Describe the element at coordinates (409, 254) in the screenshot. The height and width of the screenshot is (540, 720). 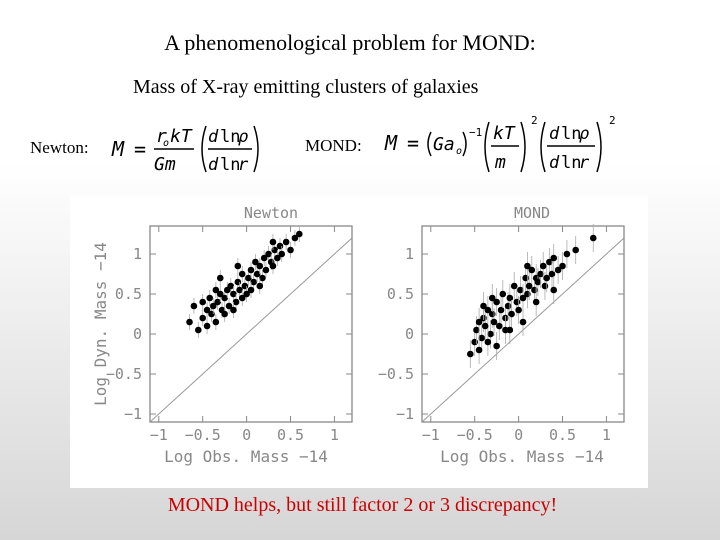
I see `mond-ytick-label: 1` at that location.